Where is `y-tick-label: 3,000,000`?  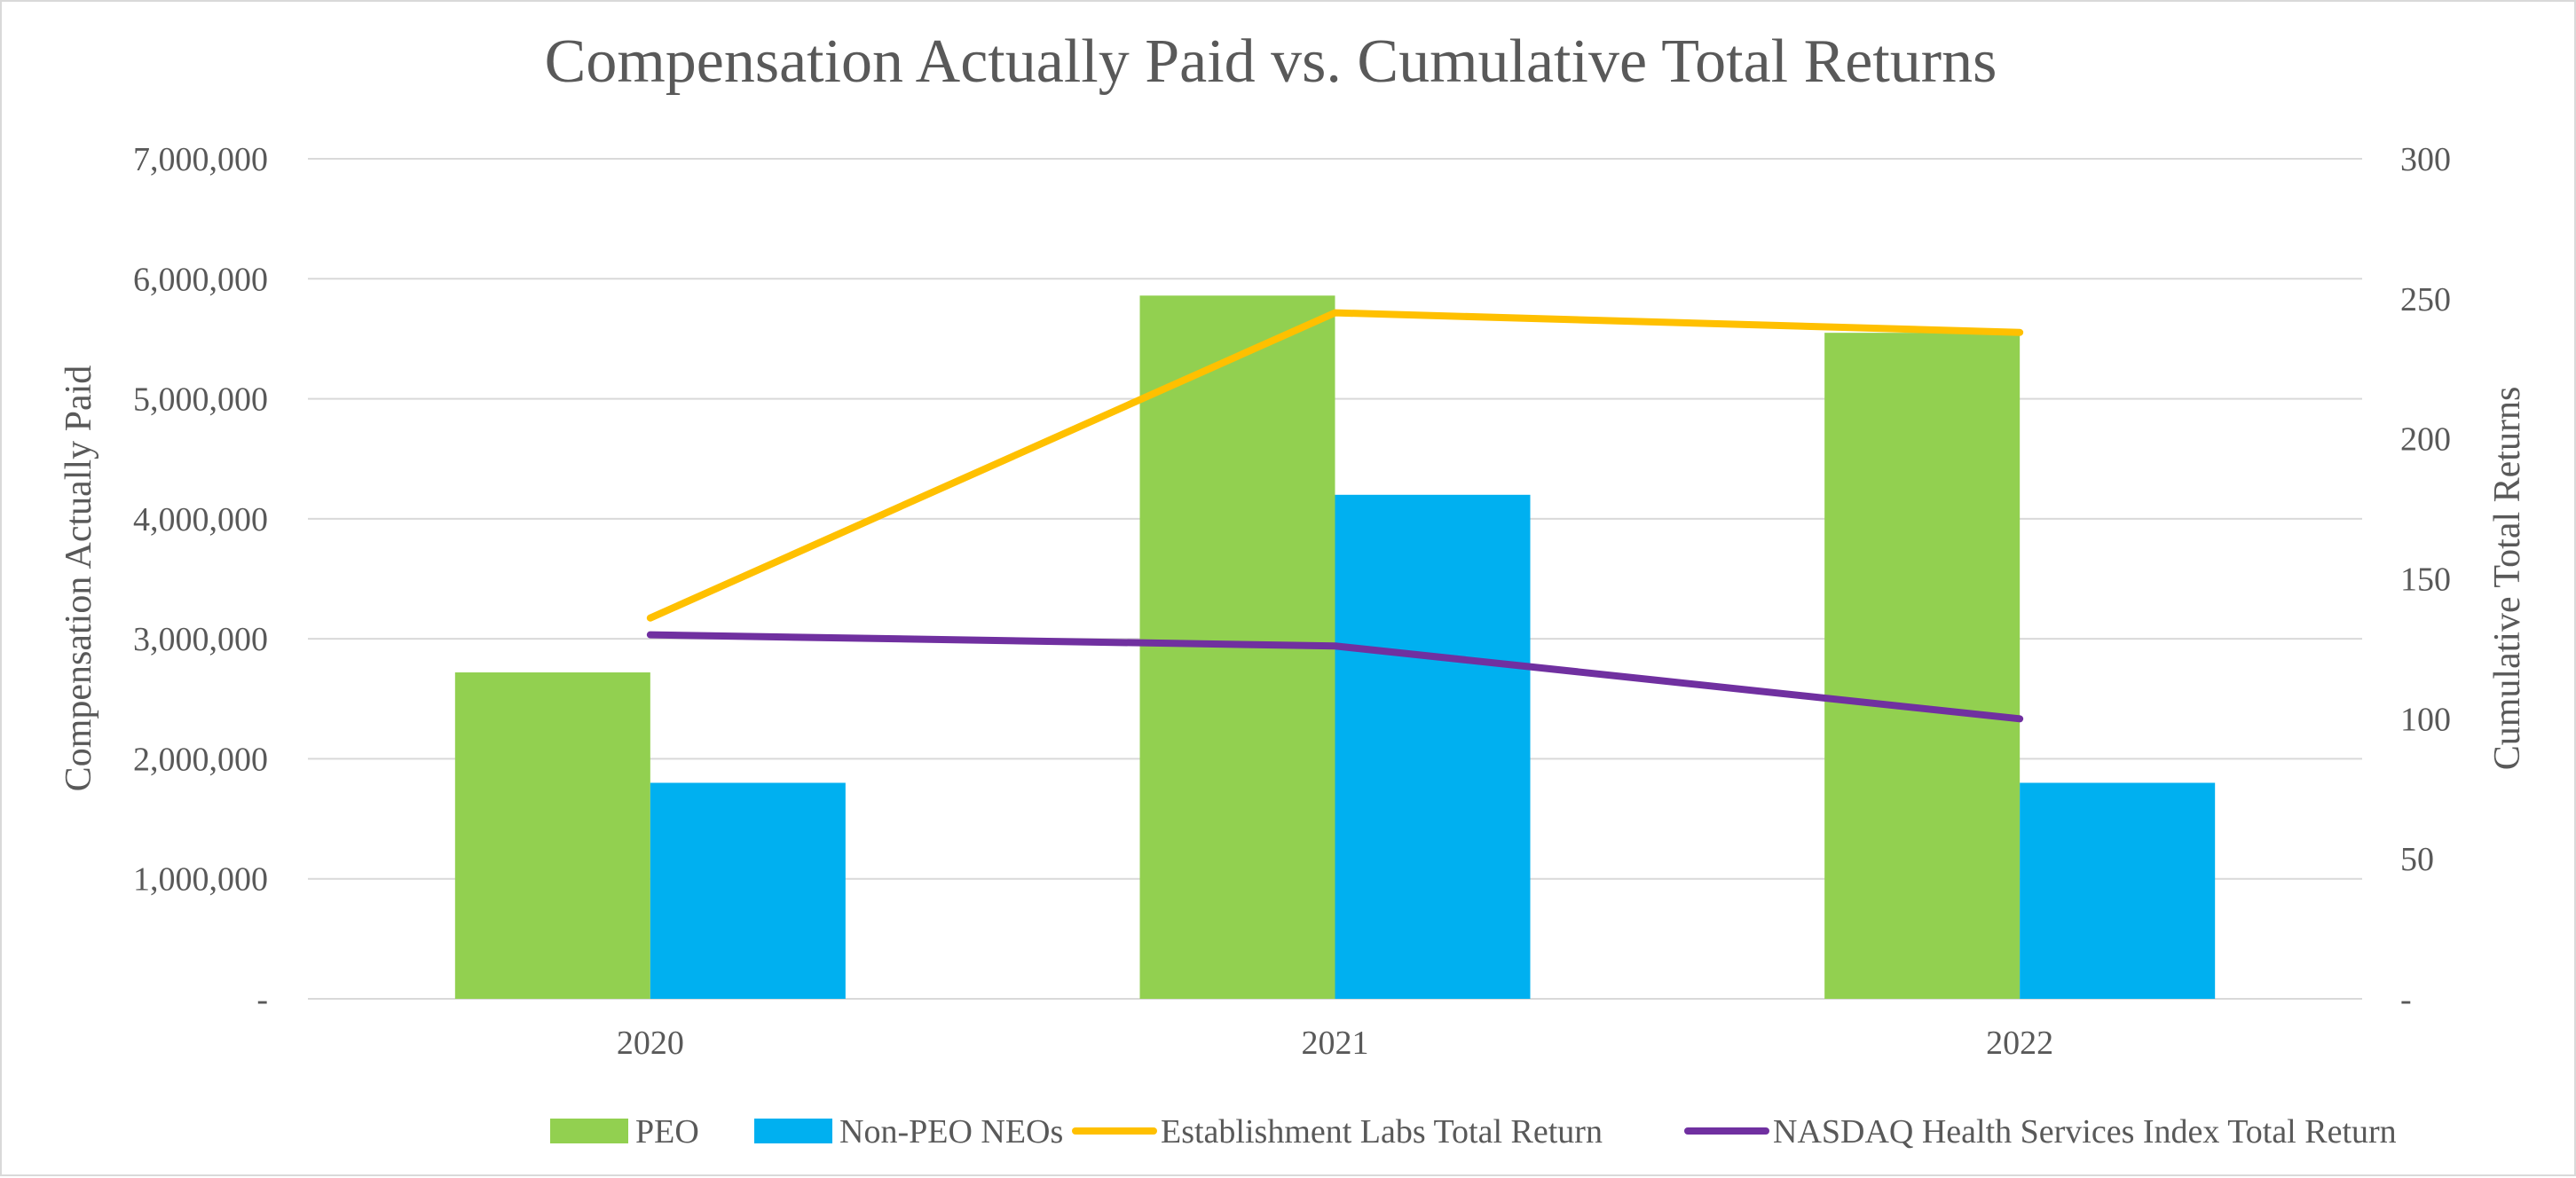
y-tick-label: 3,000,000 is located at coordinates (201, 639).